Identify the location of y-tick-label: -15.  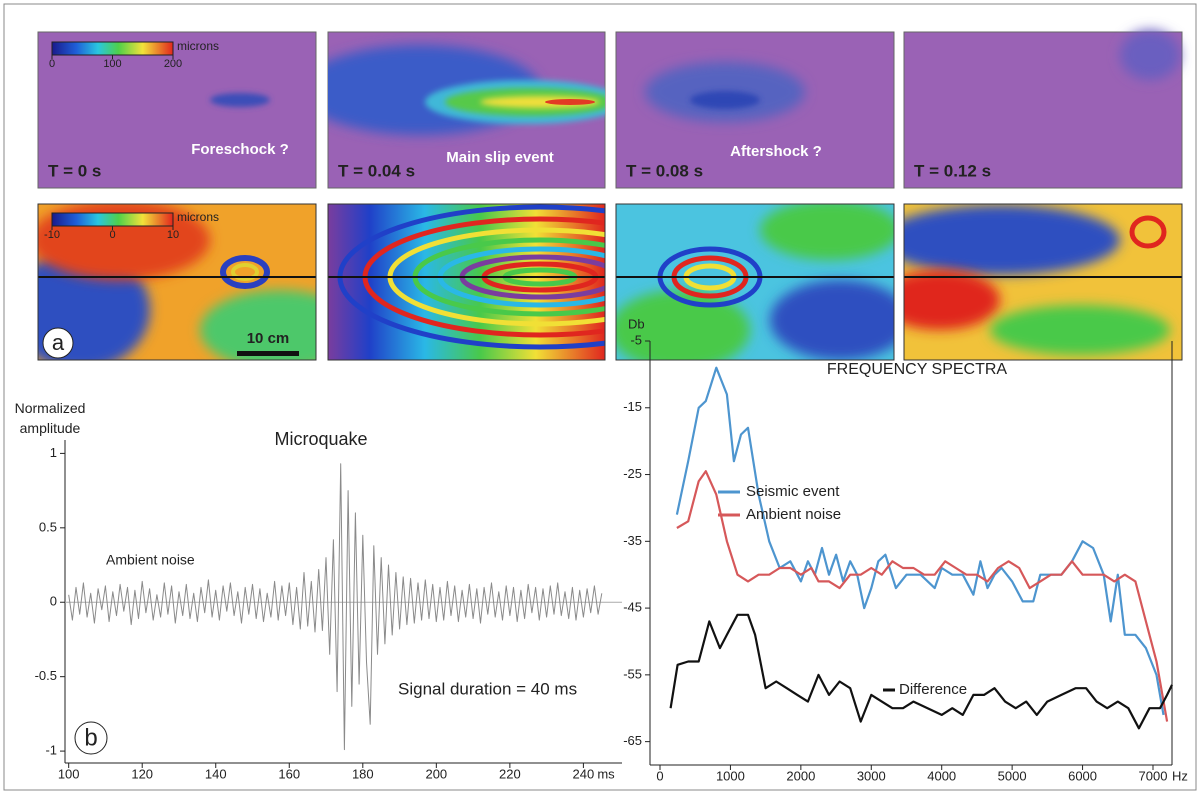
(632, 406).